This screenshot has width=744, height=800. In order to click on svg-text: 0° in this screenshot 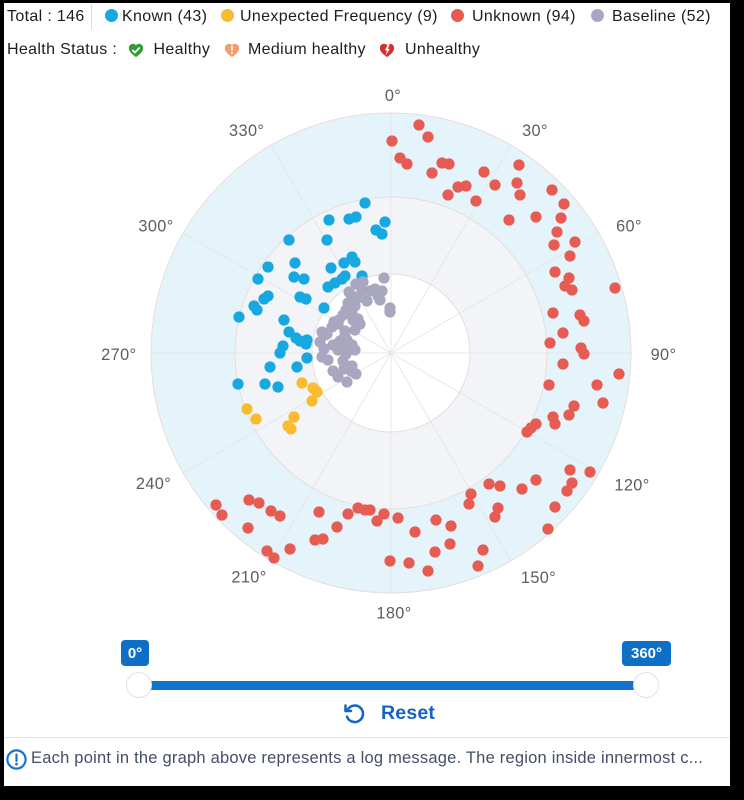, I will do `click(393, 96)`.